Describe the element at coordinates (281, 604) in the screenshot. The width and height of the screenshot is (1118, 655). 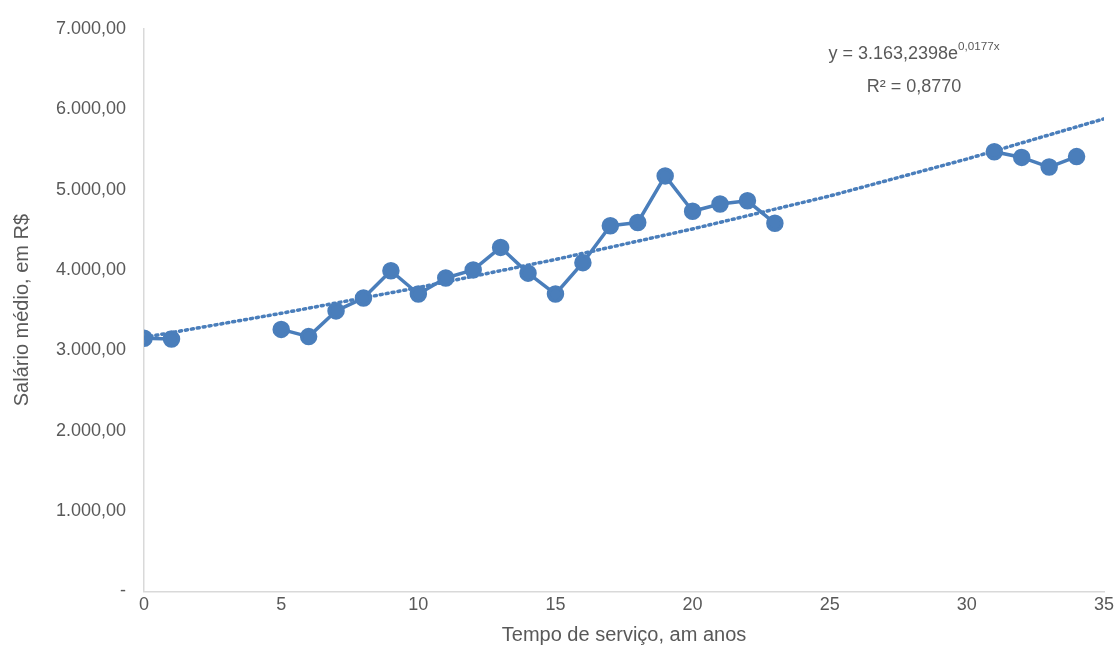
I see `x-tick-label: 5` at that location.